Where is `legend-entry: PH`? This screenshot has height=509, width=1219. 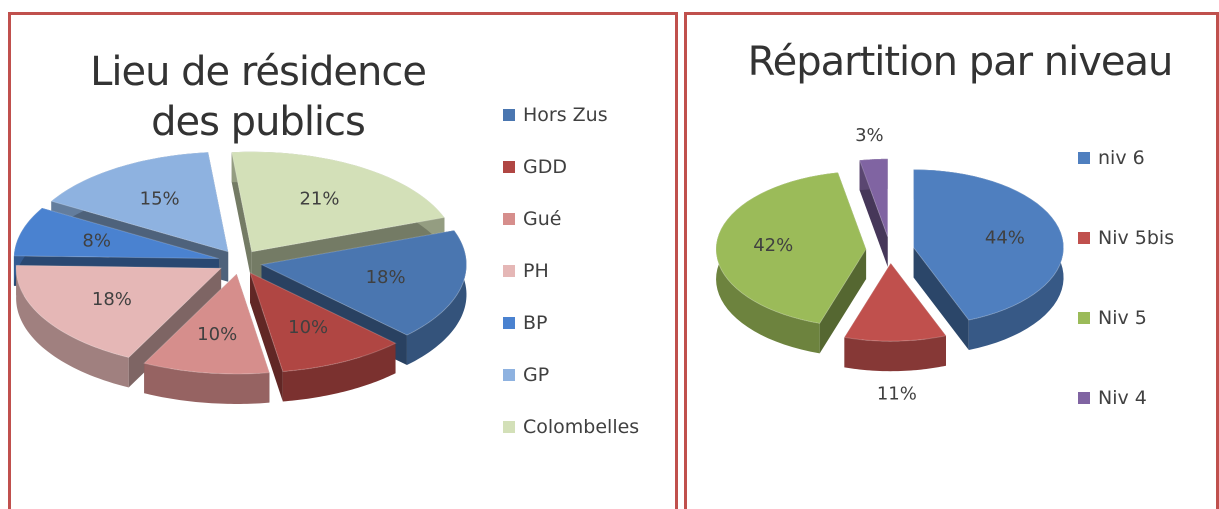 legend-entry: PH is located at coordinates (526, 271).